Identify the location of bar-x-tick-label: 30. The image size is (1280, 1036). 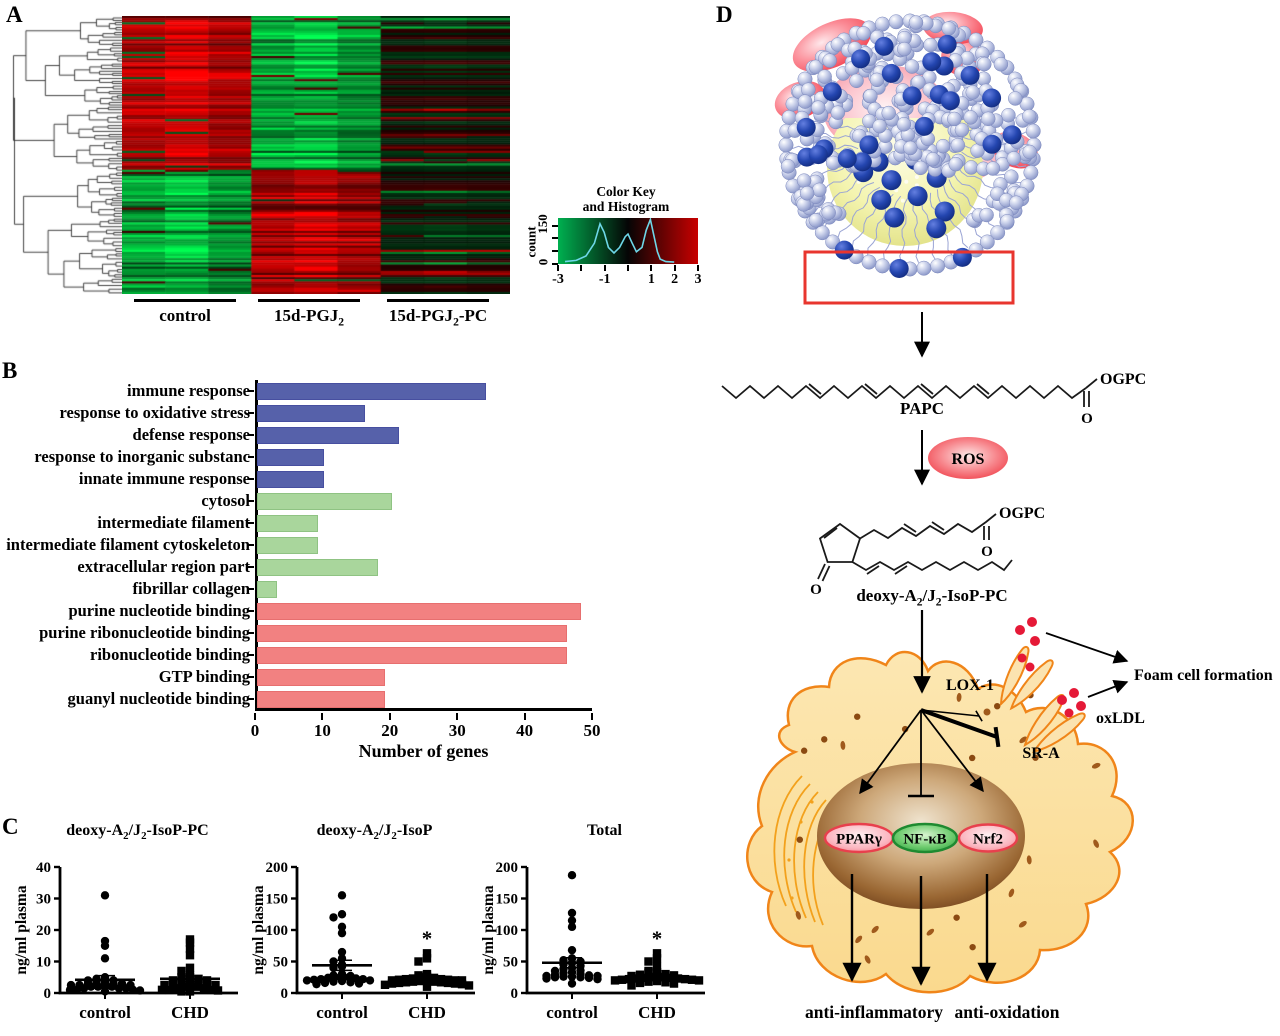
(457, 730).